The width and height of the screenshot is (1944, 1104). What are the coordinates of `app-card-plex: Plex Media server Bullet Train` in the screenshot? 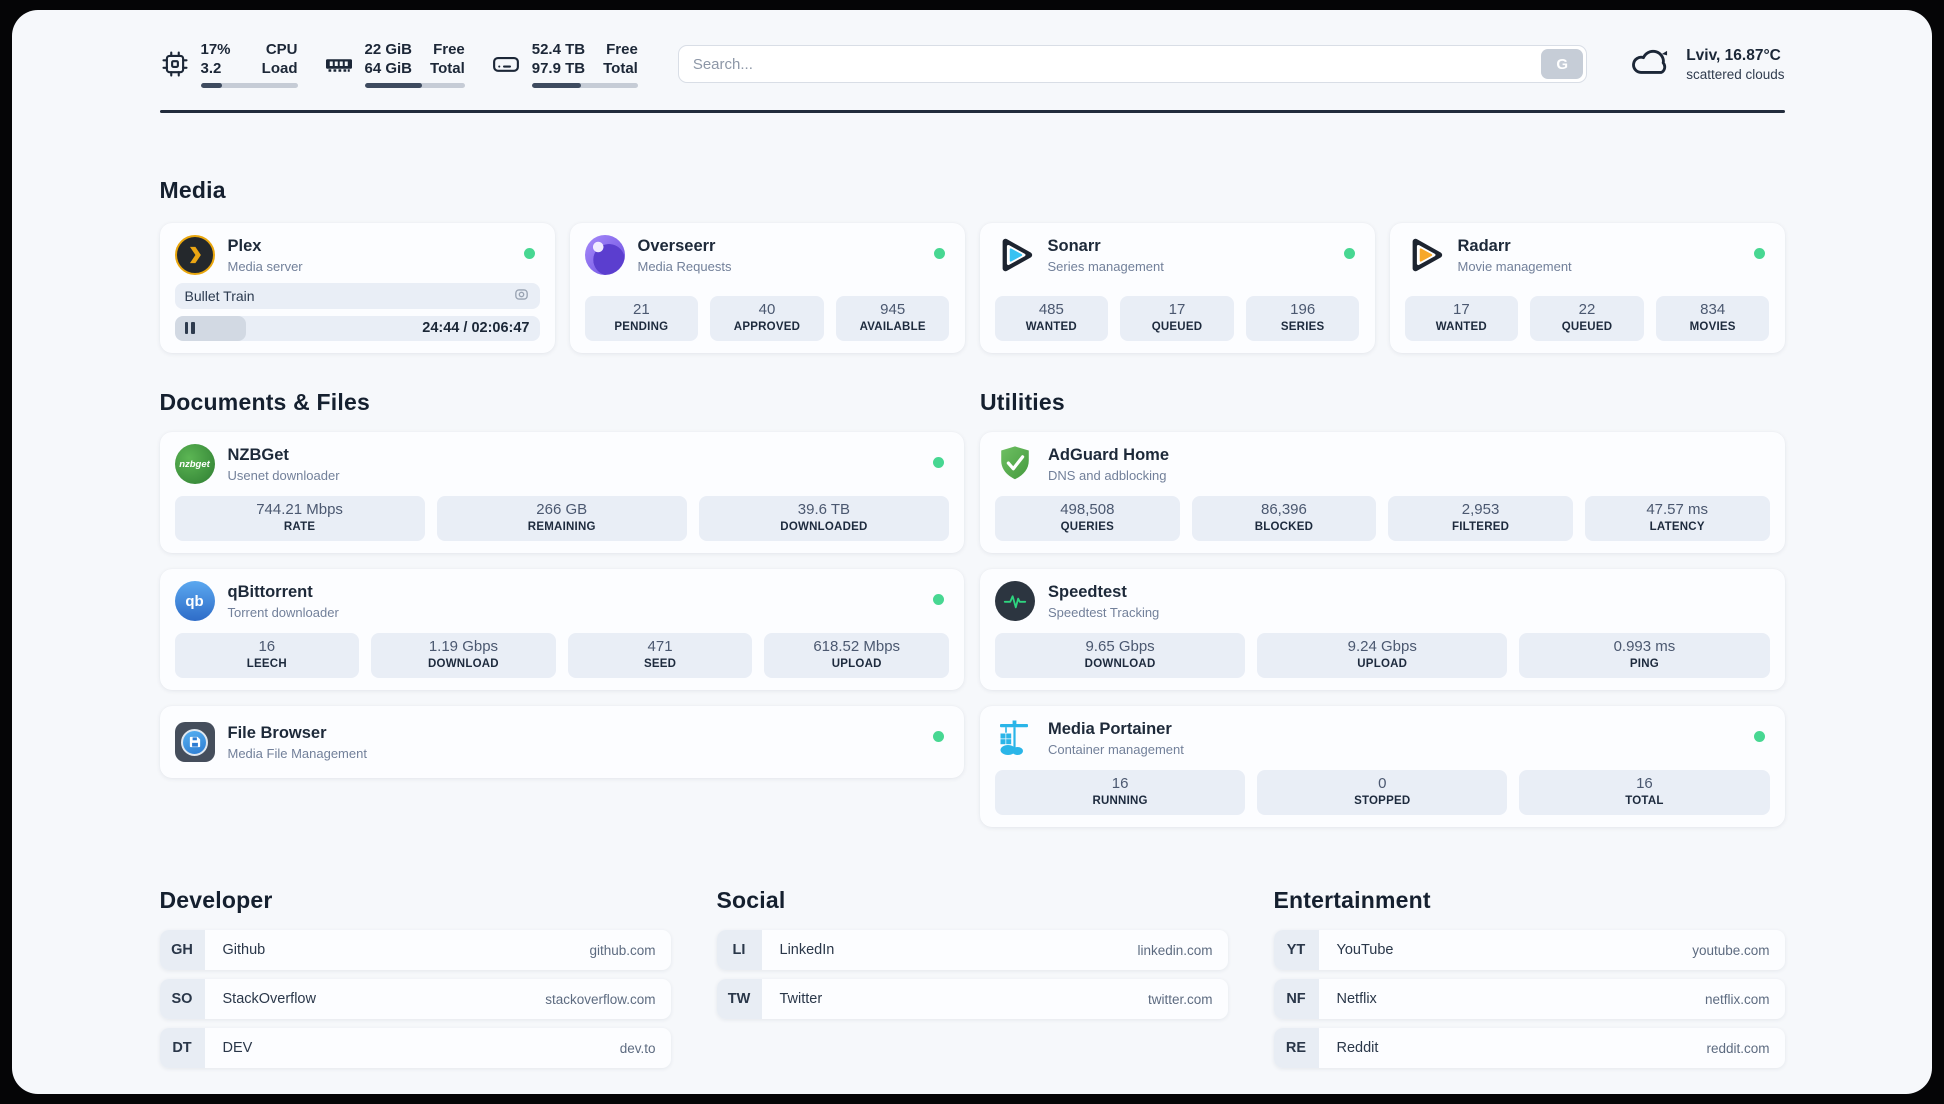 It's located at (357, 288).